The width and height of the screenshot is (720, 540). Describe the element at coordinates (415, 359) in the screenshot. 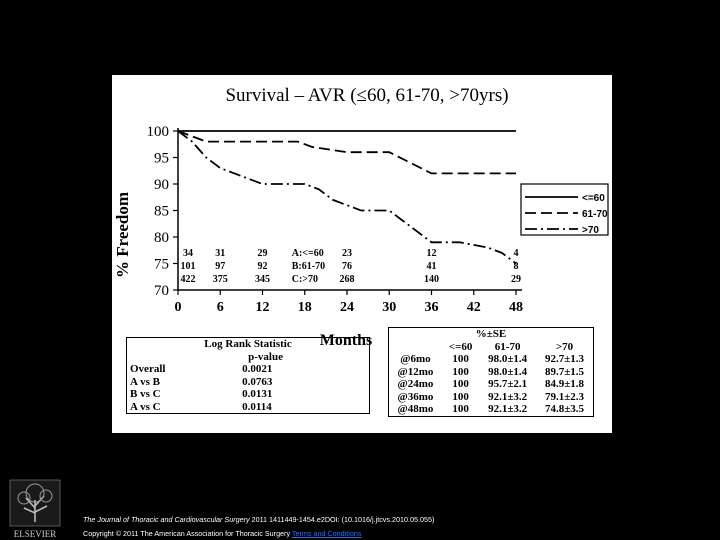

I see `km-cell: @6mo` at that location.